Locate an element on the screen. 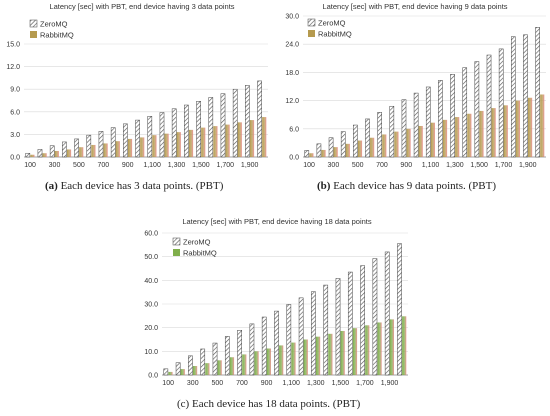 The width and height of the screenshot is (550, 416). x-tick-label: 1,500 is located at coordinates (201, 165).